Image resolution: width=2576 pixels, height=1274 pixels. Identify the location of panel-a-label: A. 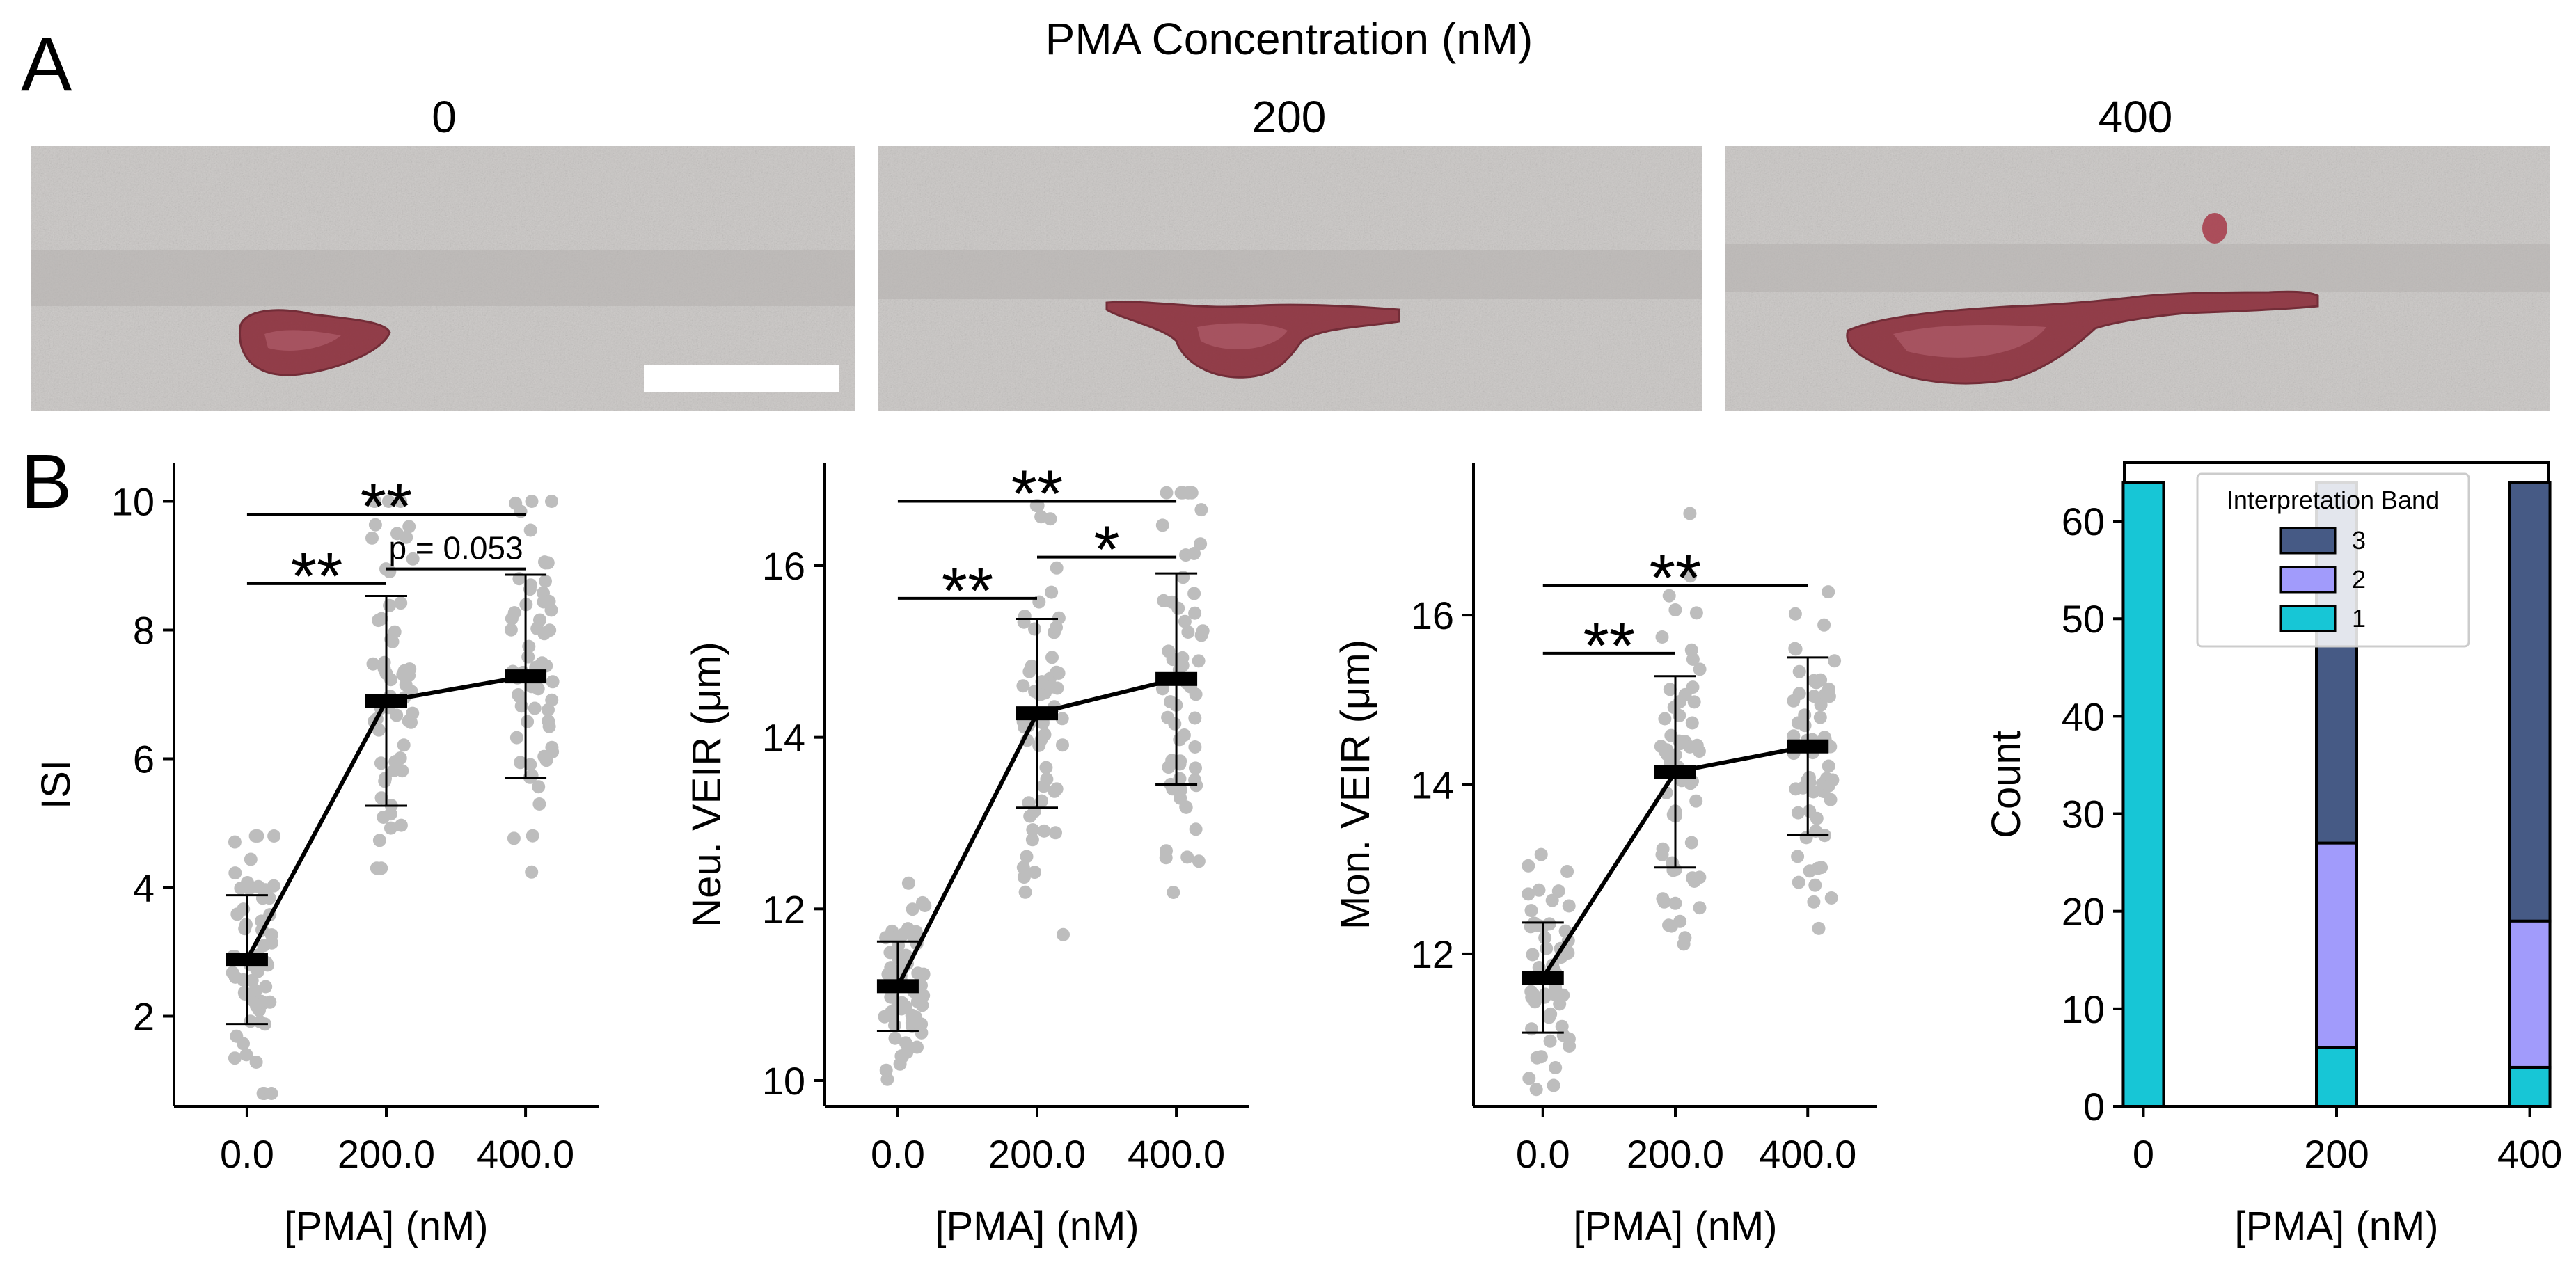
(46, 64).